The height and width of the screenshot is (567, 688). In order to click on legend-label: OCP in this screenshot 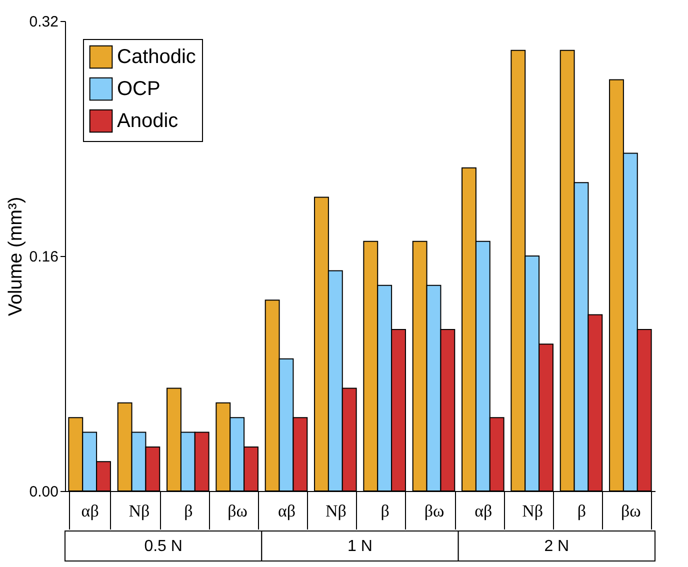, I will do `click(138, 89)`.